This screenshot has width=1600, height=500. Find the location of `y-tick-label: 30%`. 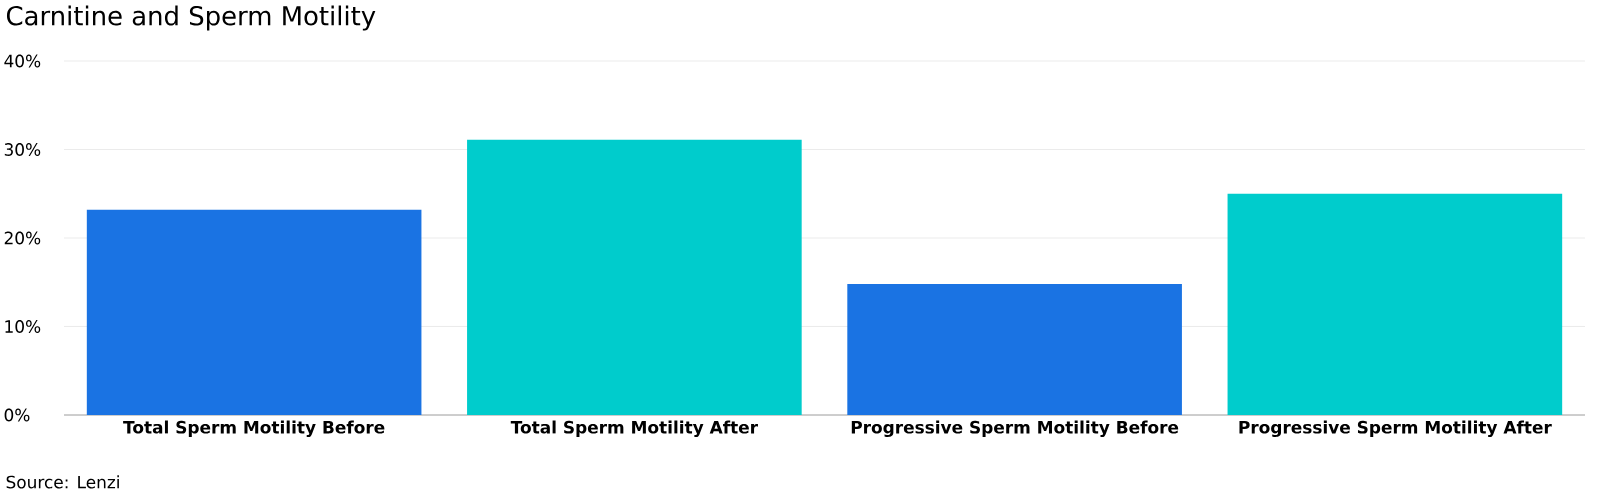

y-tick-label: 30% is located at coordinates (22, 149).